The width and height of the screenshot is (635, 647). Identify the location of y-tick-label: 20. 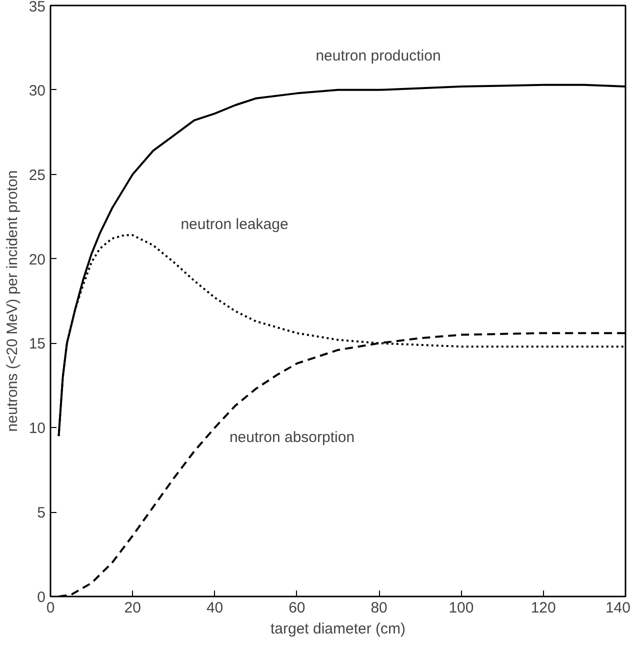
(37, 259).